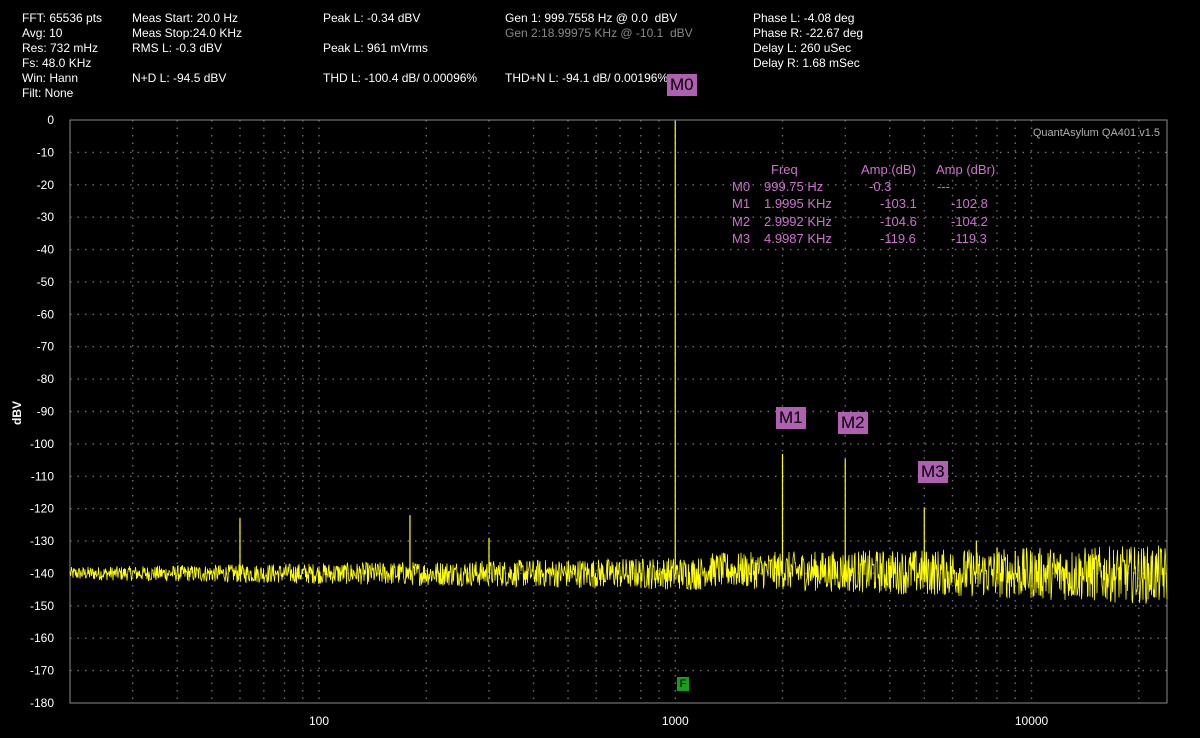  Describe the element at coordinates (17, 413) in the screenshot. I see `y-axis-label: dBV` at that location.